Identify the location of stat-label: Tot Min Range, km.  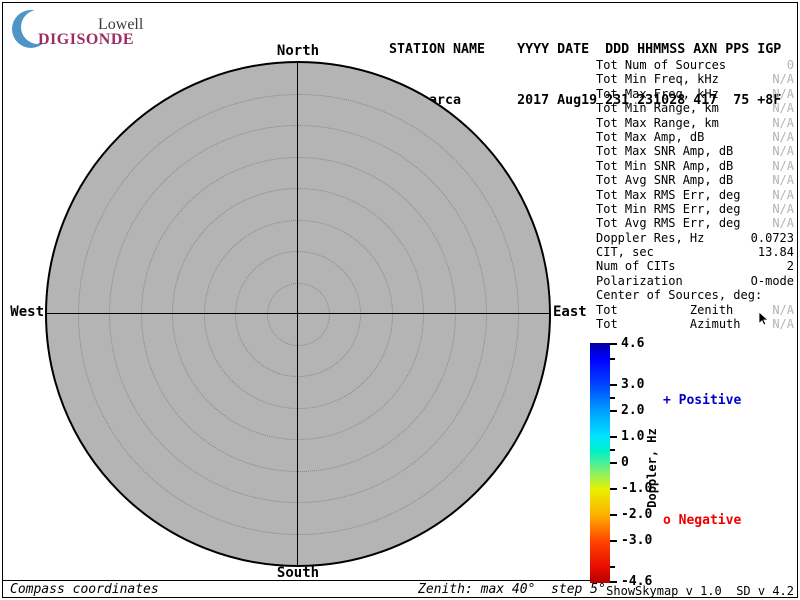
(657, 108).